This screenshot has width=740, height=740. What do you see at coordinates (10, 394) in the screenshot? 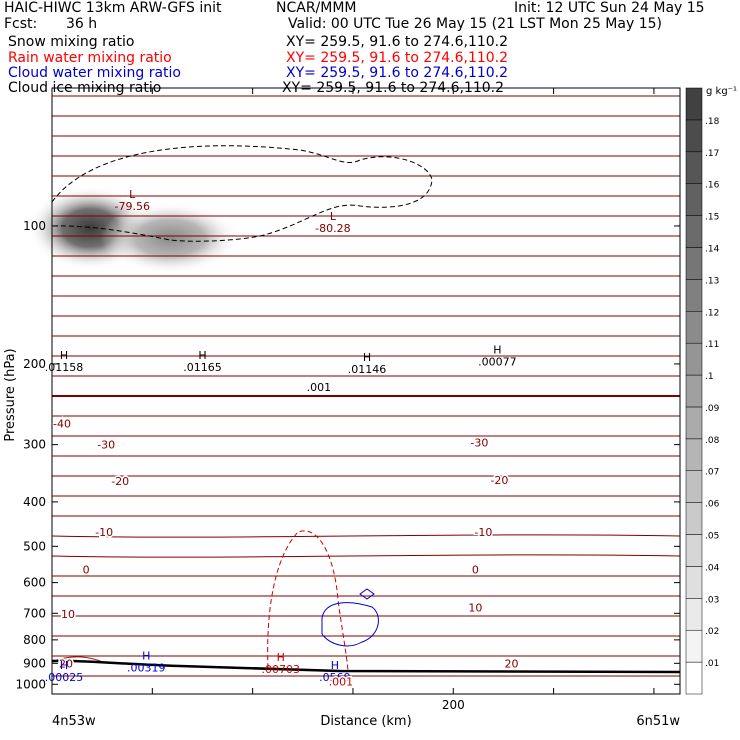
I see `y-axis-title: Pressure (hPa)` at bounding box center [10, 394].